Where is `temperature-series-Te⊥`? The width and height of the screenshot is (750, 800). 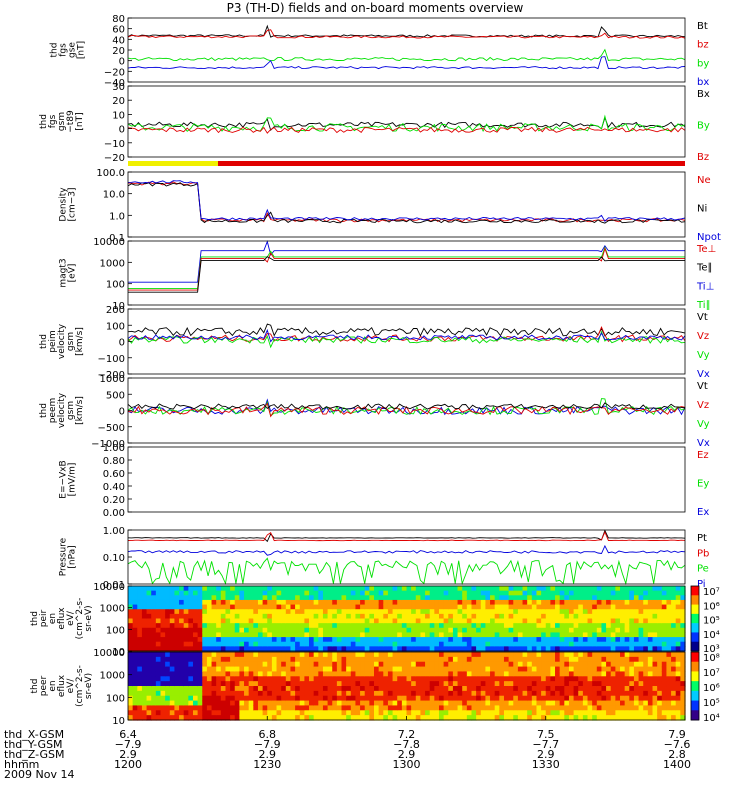
temperature-series-Te⊥ is located at coordinates (406, 268).